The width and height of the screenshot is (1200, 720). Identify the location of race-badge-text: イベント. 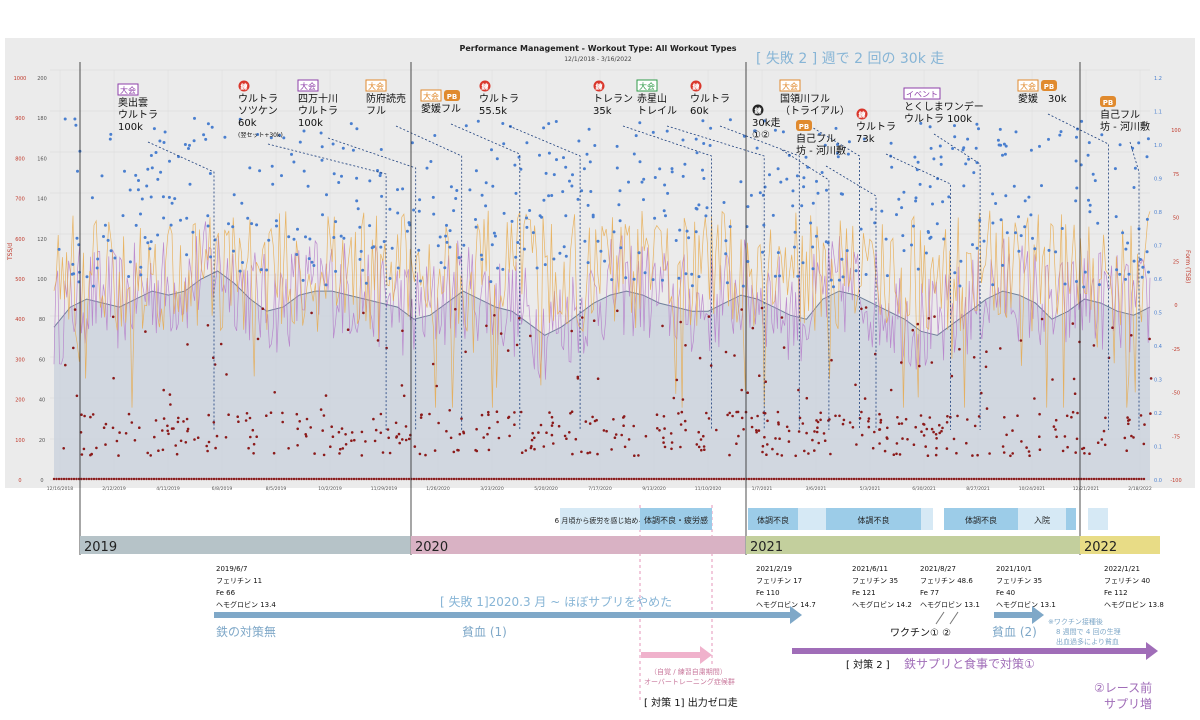
(922, 94).